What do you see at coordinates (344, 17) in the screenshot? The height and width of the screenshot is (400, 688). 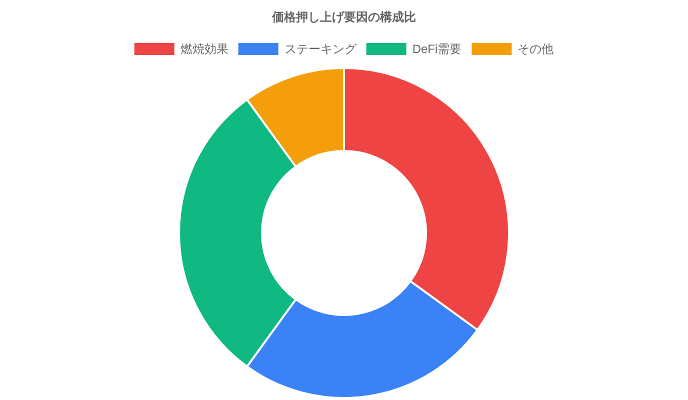 I see `title: 価格押し上げ要因の構成比` at bounding box center [344, 17].